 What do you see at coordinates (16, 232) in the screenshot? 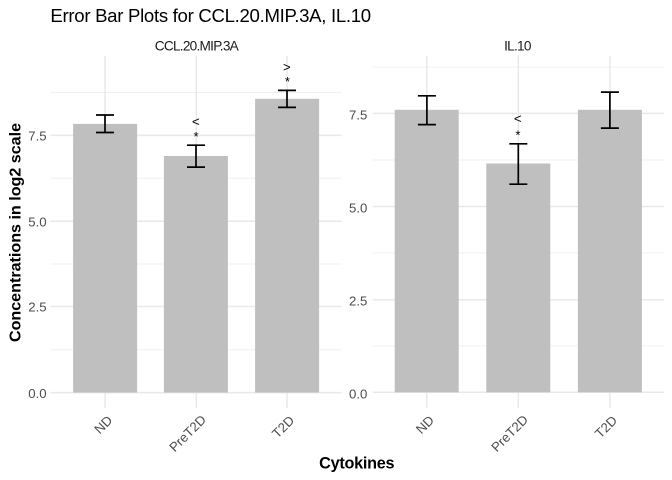
I see `svg-text: Concentrations in log2 scale` at bounding box center [16, 232].